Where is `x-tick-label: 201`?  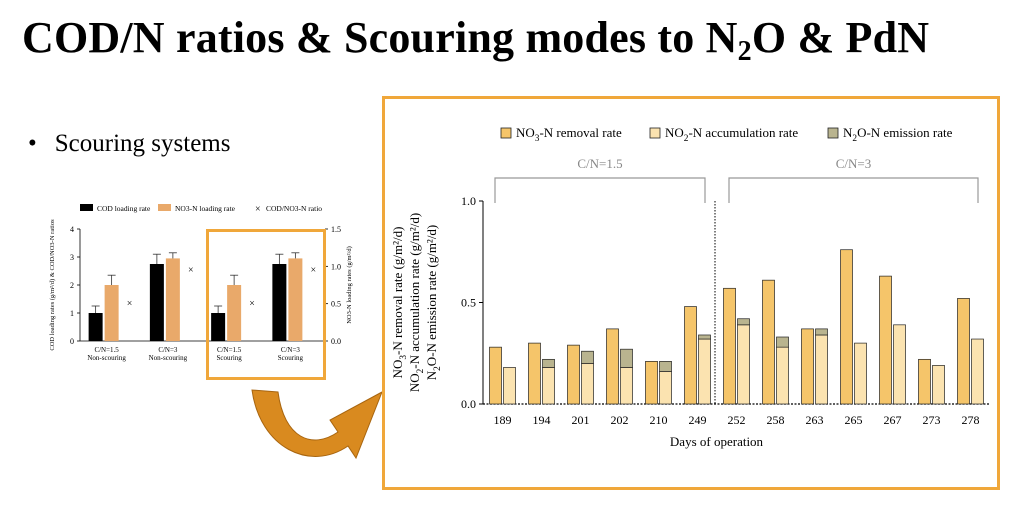
x-tick-label: 201 is located at coordinates (581, 420).